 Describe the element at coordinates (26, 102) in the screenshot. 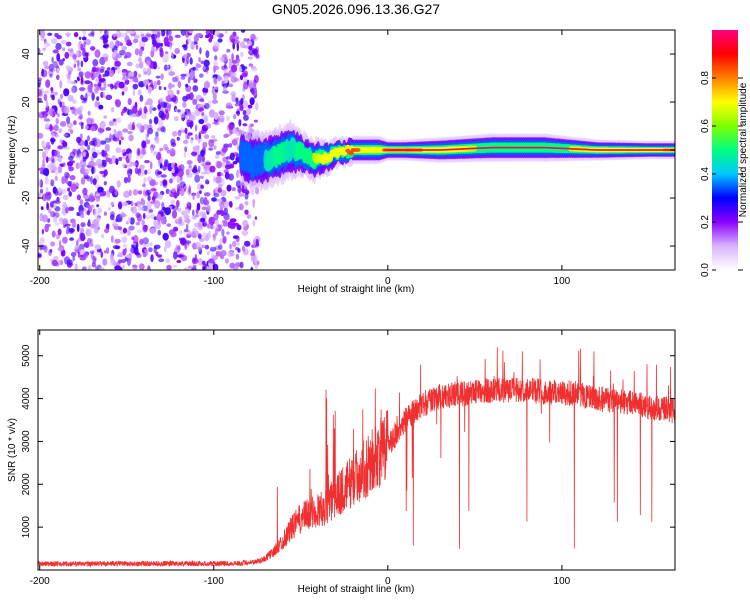

I see `y-tick-label: 20` at that location.